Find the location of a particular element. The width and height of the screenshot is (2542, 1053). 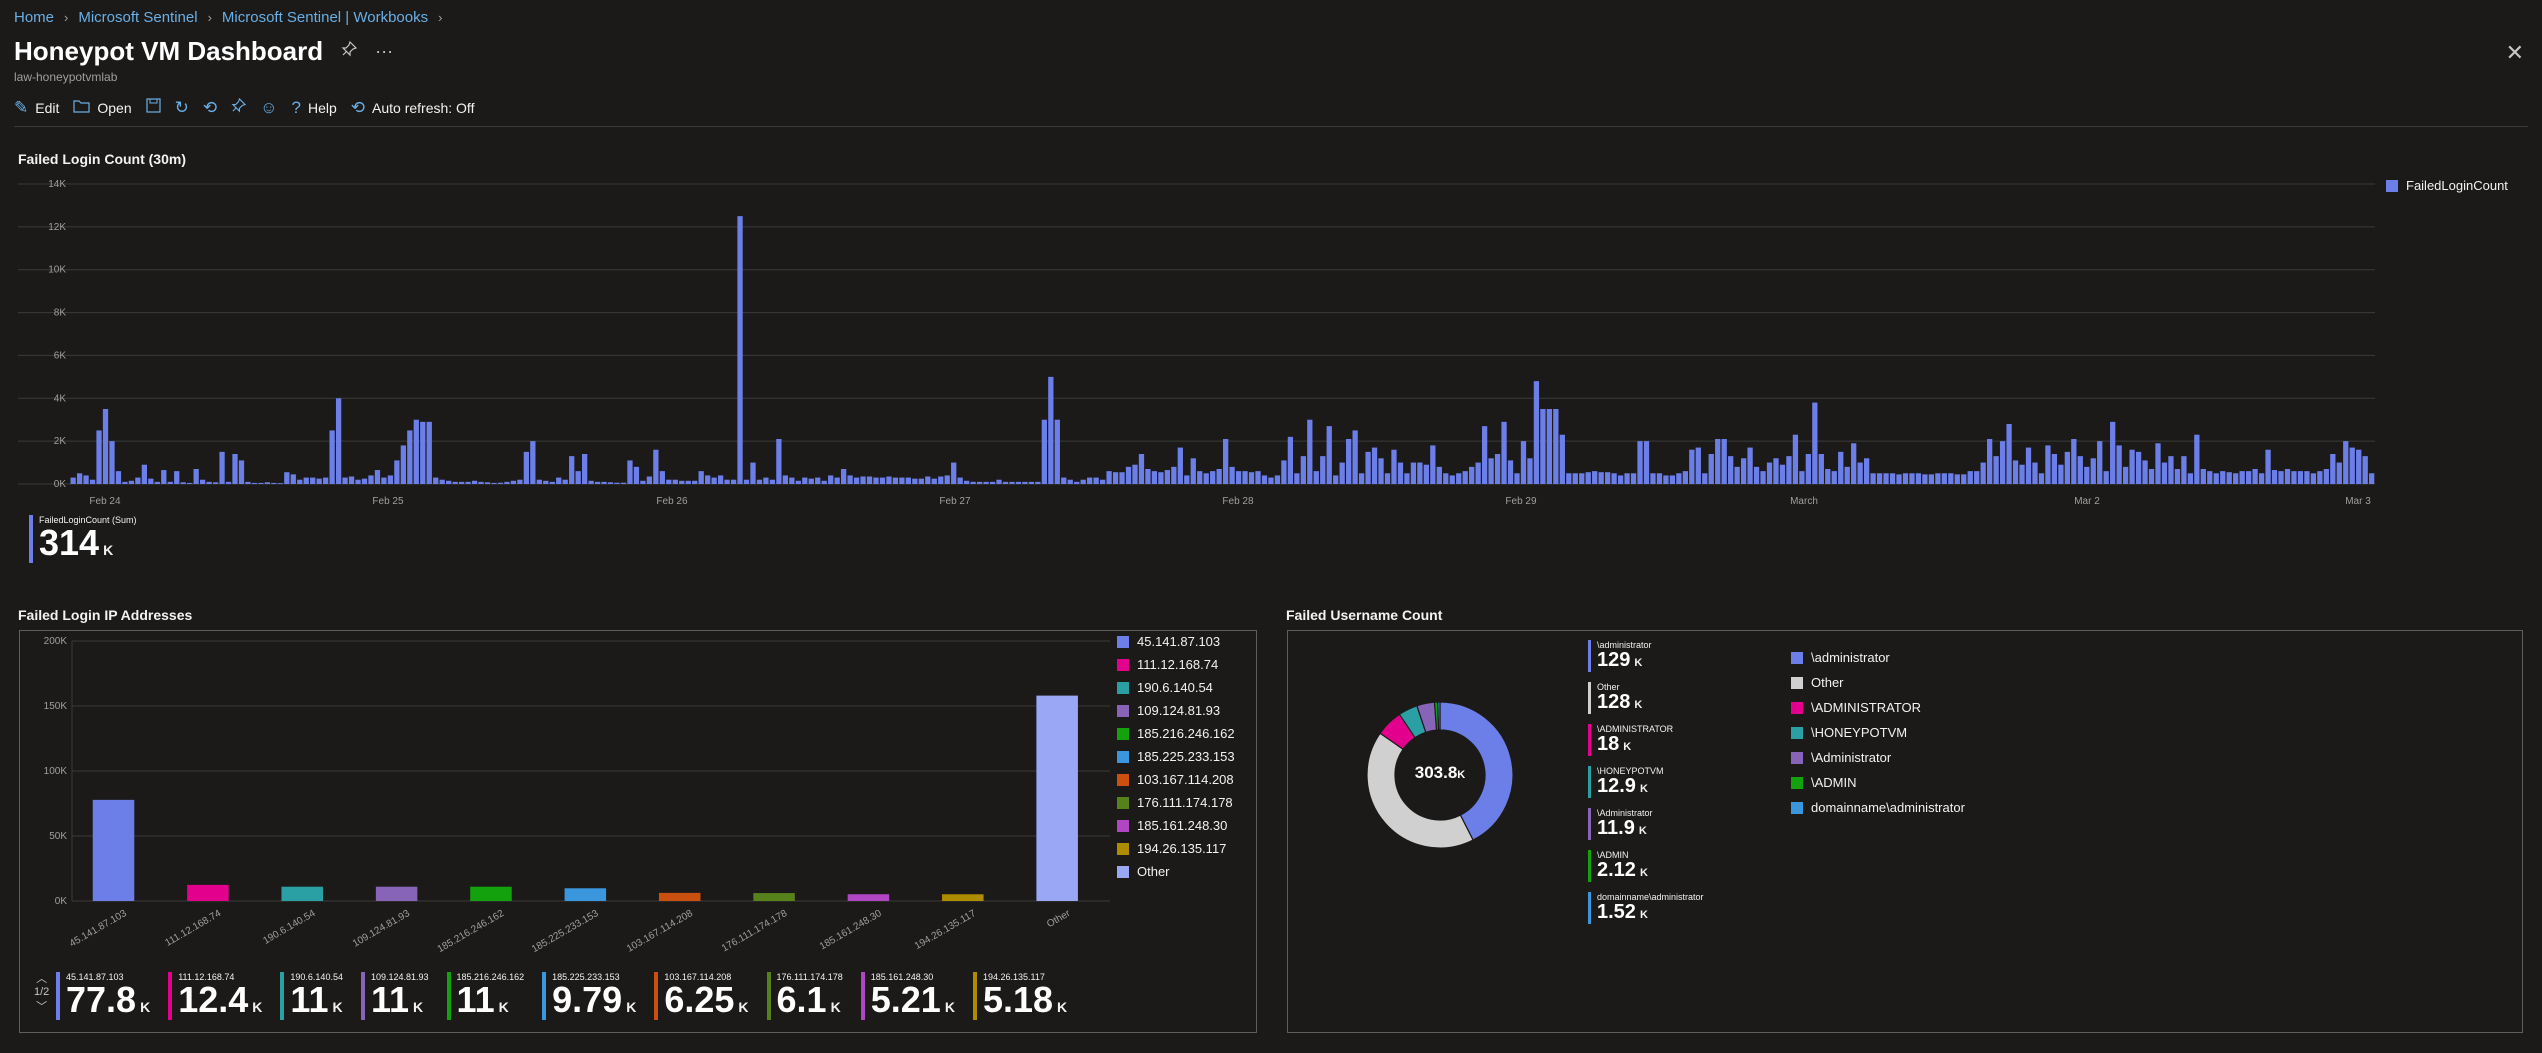

help-button: ? Help is located at coordinates (313, 108).